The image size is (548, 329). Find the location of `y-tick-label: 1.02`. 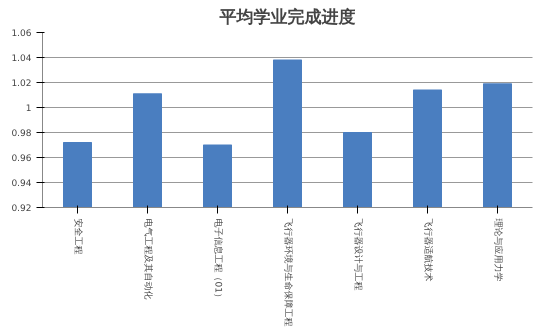

y-tick-label: 1.02 is located at coordinates (21, 84).